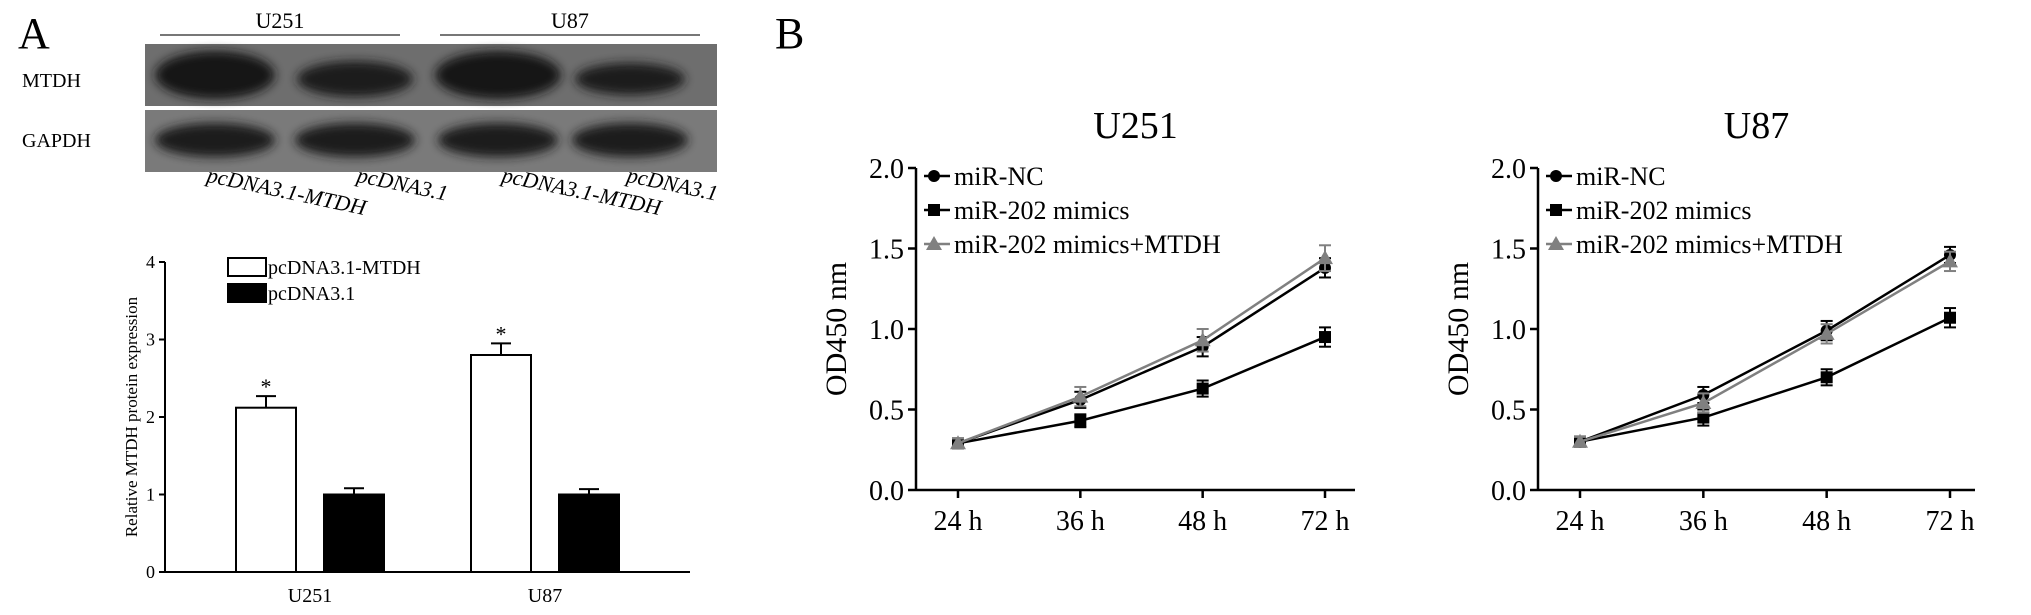 The height and width of the screenshot is (615, 2031). I want to click on bar-legend-label: pcDNA3.1-MTDH, so click(344, 268).